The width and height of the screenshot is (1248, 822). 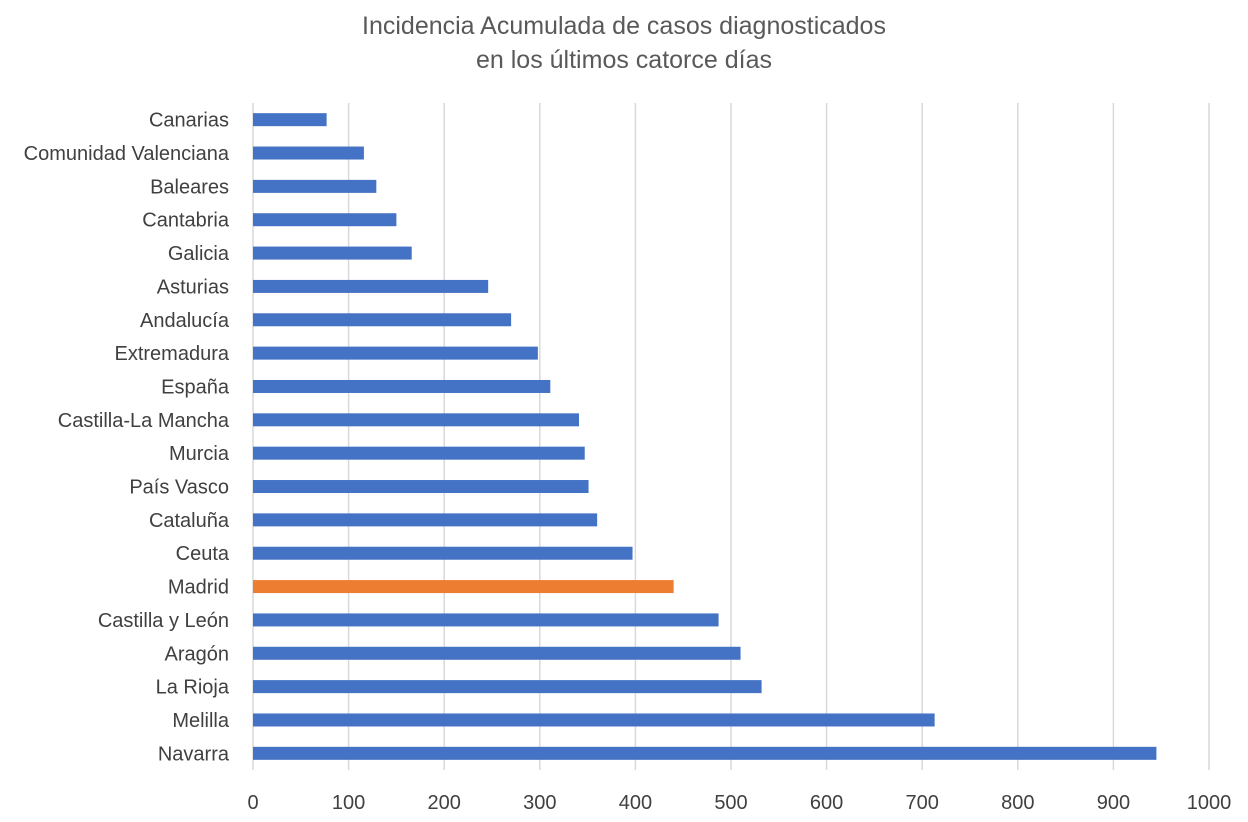 I want to click on x-tick-label: 900, so click(x=1113, y=803).